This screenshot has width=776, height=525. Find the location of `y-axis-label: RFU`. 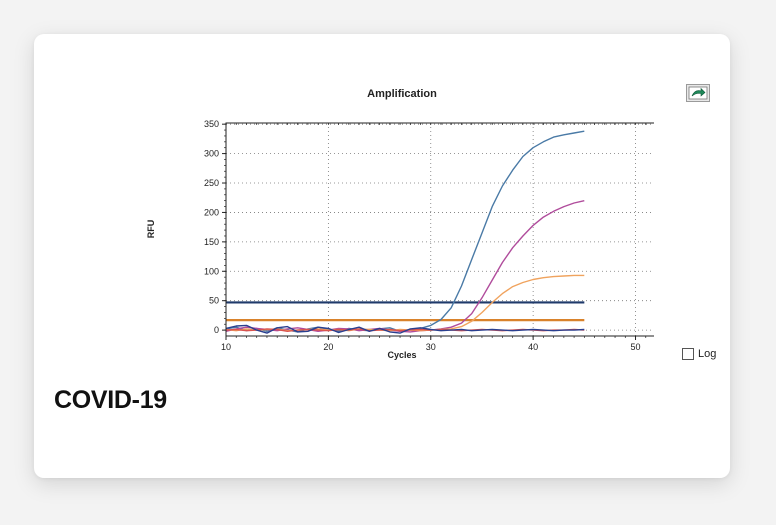

y-axis-label: RFU is located at coordinates (151, 229).